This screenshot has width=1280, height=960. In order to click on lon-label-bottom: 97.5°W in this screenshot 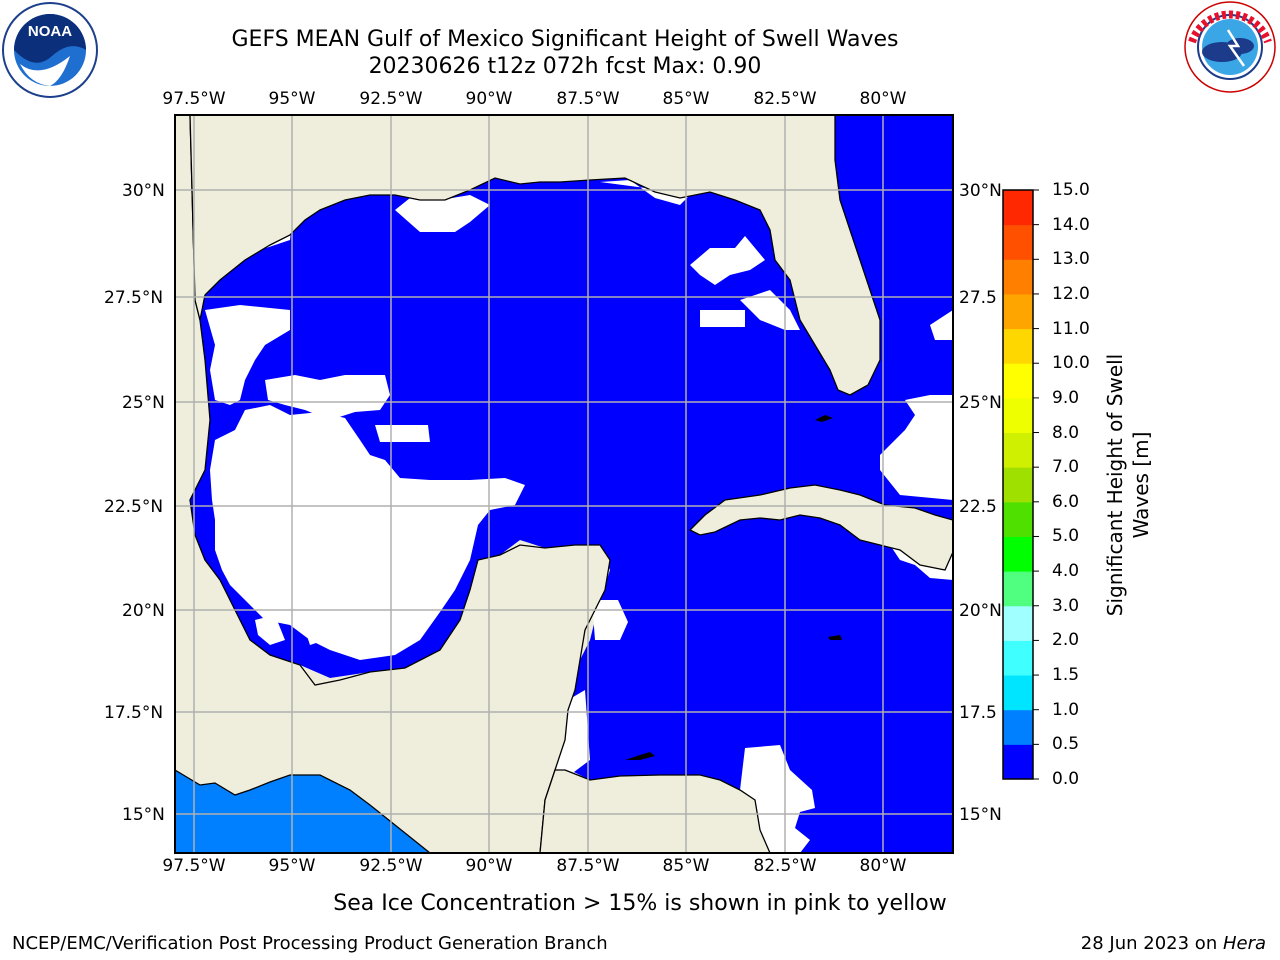, I will do `click(194, 866)`.